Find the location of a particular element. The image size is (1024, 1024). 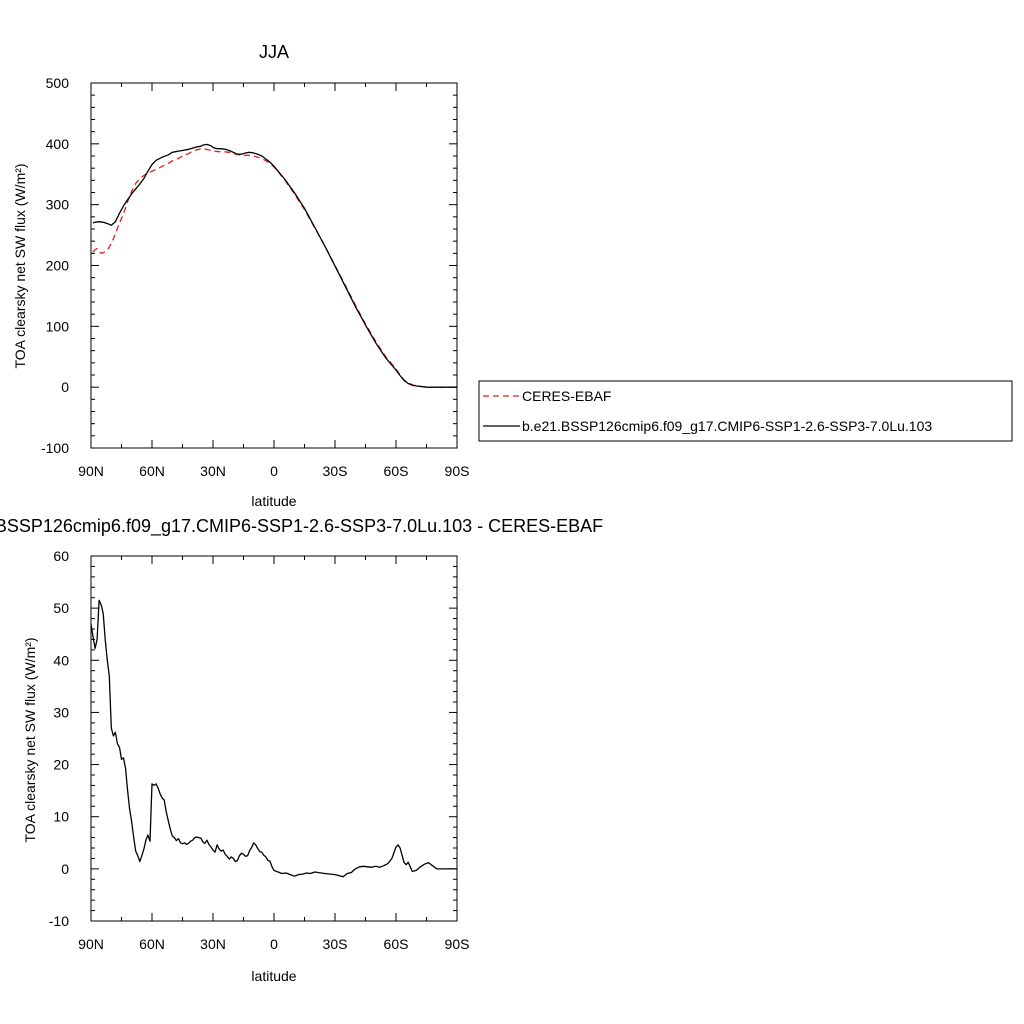

bottom-y-tick-label: 40 is located at coordinates (61, 660).